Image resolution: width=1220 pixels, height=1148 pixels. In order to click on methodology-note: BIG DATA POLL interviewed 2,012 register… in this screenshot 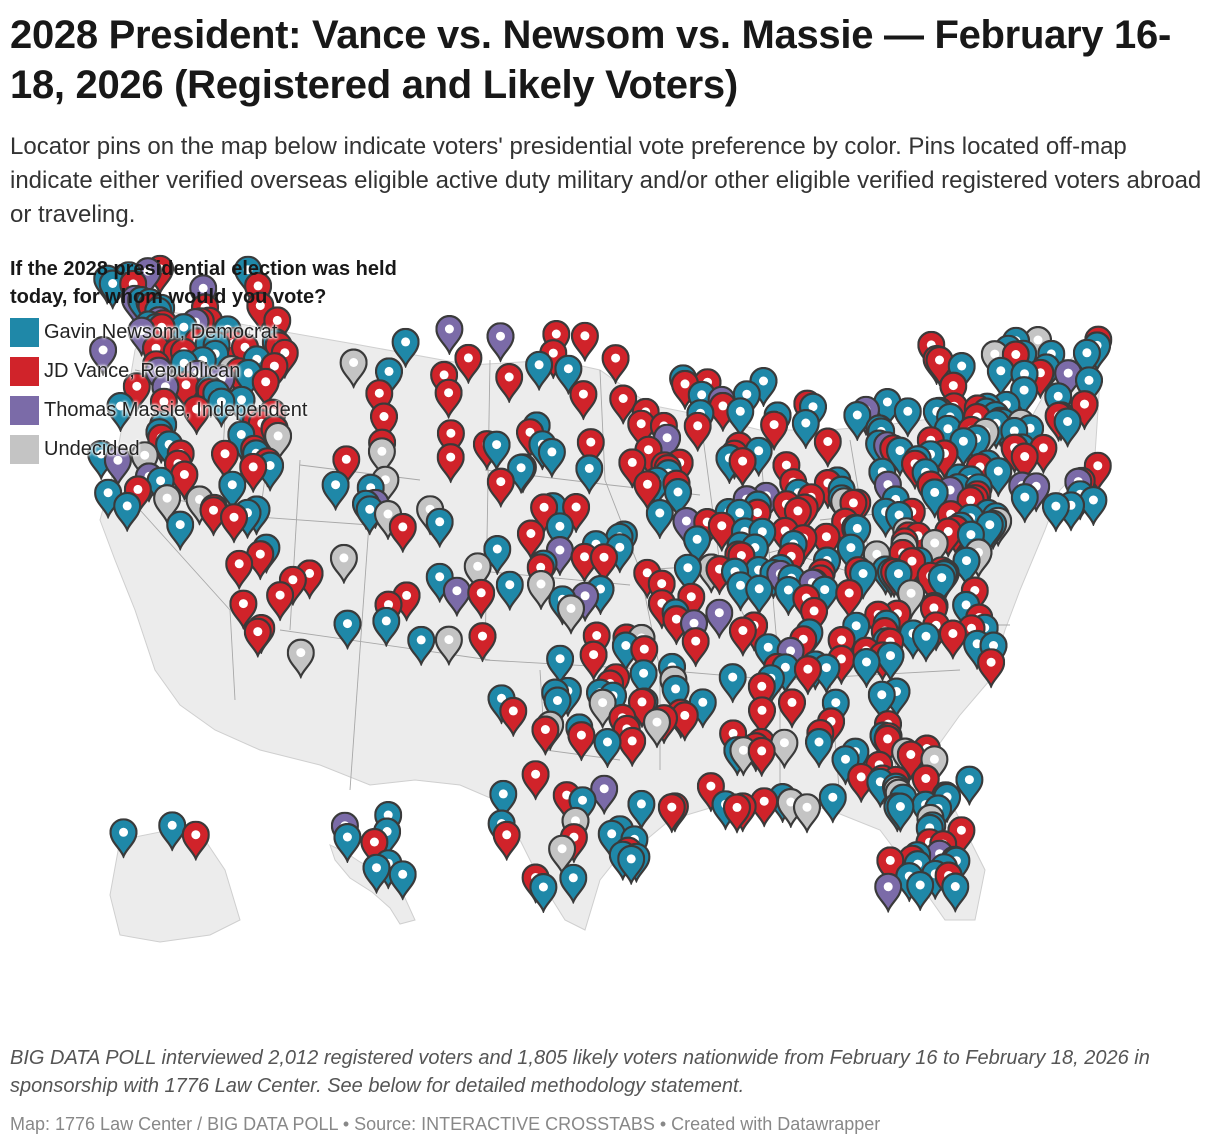, I will do `click(580, 1072)`.